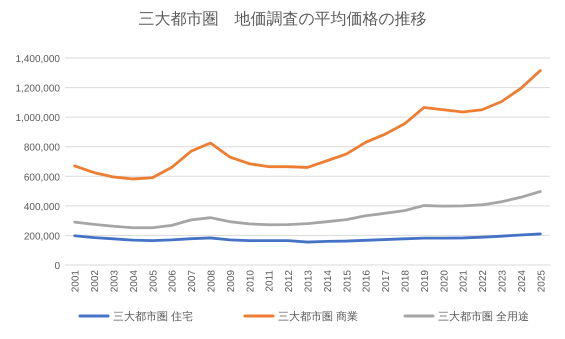 This screenshot has width=565, height=339. What do you see at coordinates (38, 89) in the screenshot?
I see `y-tick-label: 1,200,000` at bounding box center [38, 89].